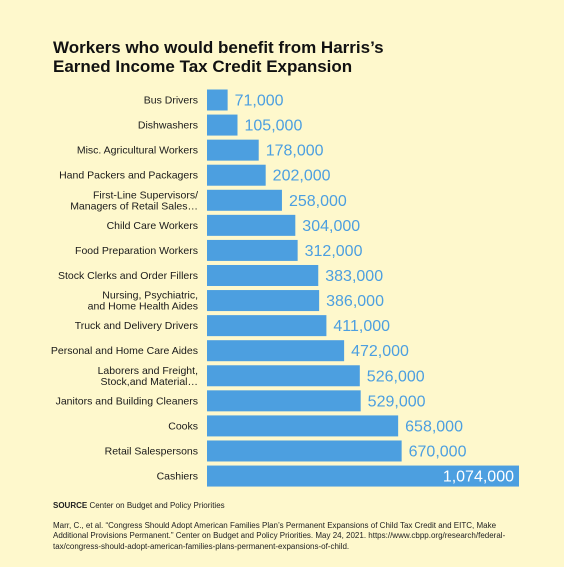 The width and height of the screenshot is (564, 567). I want to click on category-label: Cooks, so click(183, 426).